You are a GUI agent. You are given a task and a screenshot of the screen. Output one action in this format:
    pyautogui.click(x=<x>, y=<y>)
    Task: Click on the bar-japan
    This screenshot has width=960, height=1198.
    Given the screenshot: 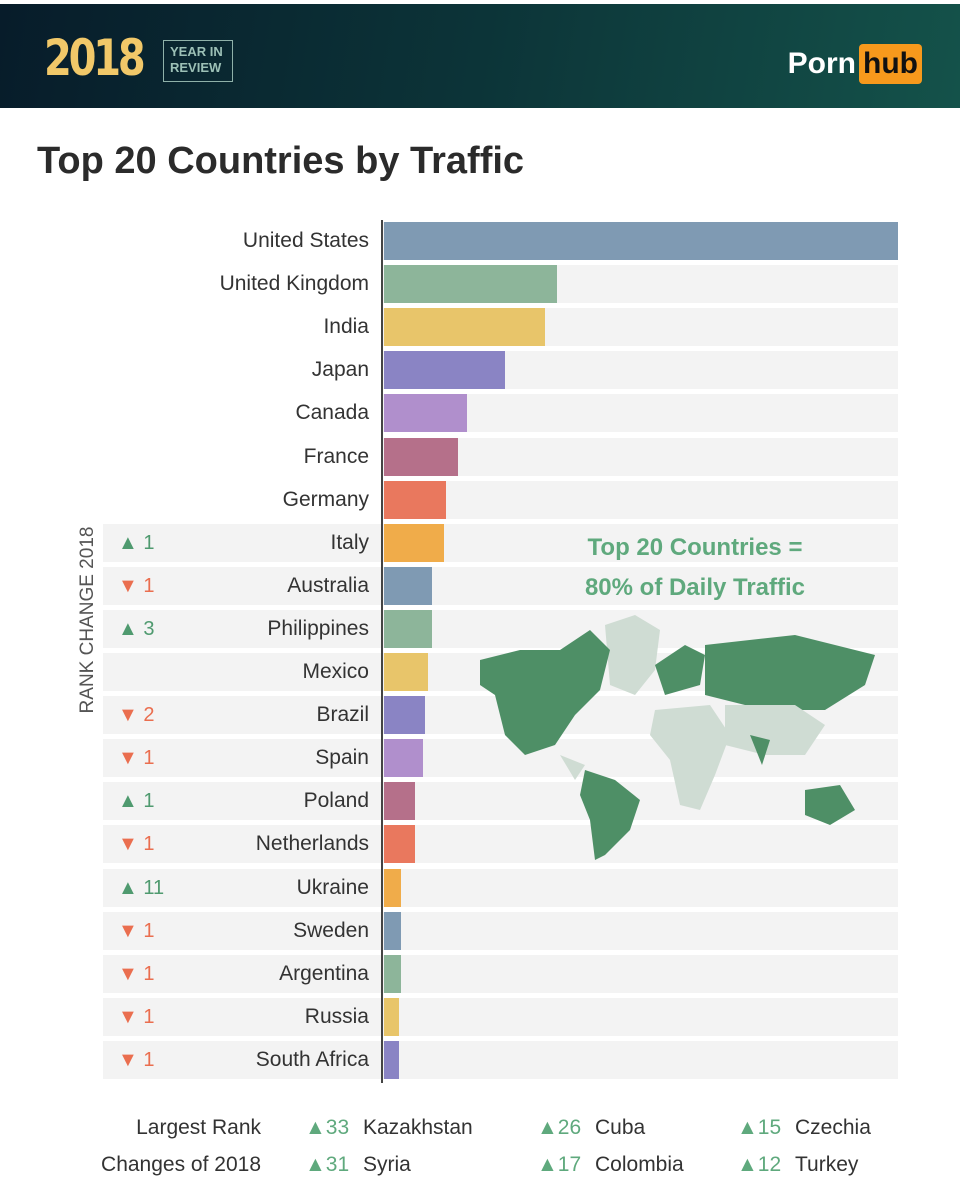 What is the action you would take?
    pyautogui.click(x=444, y=370)
    